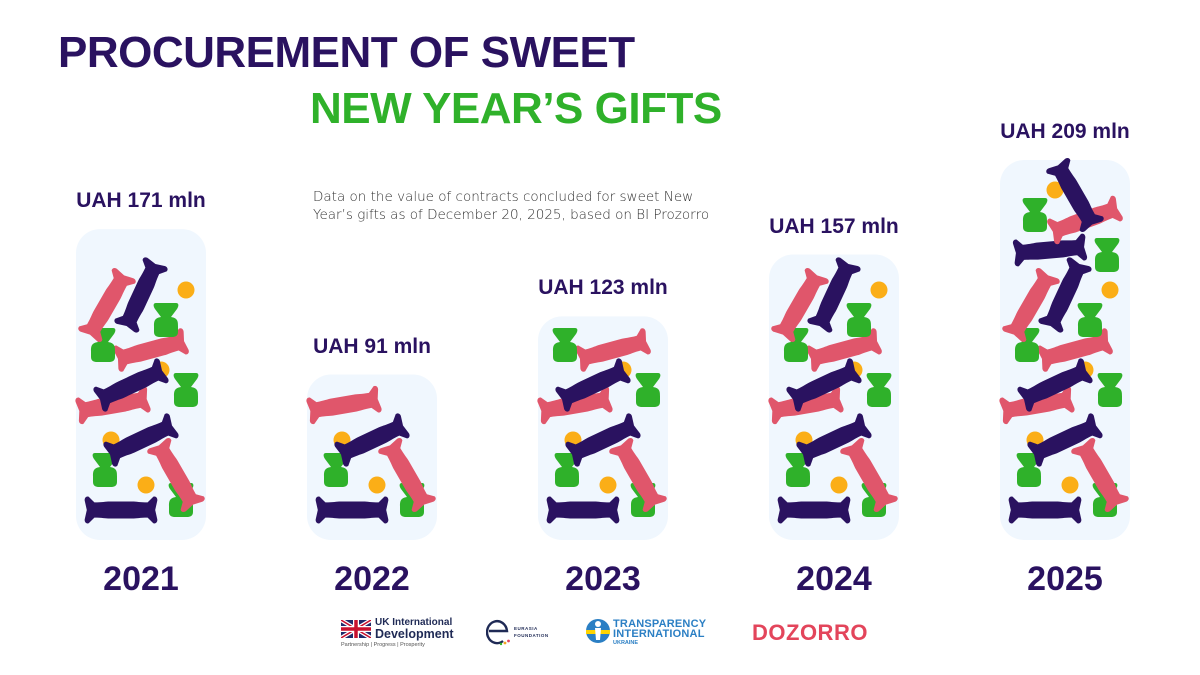  What do you see at coordinates (810, 632) in the screenshot?
I see `dozorro-wordmark: DOZORRO` at bounding box center [810, 632].